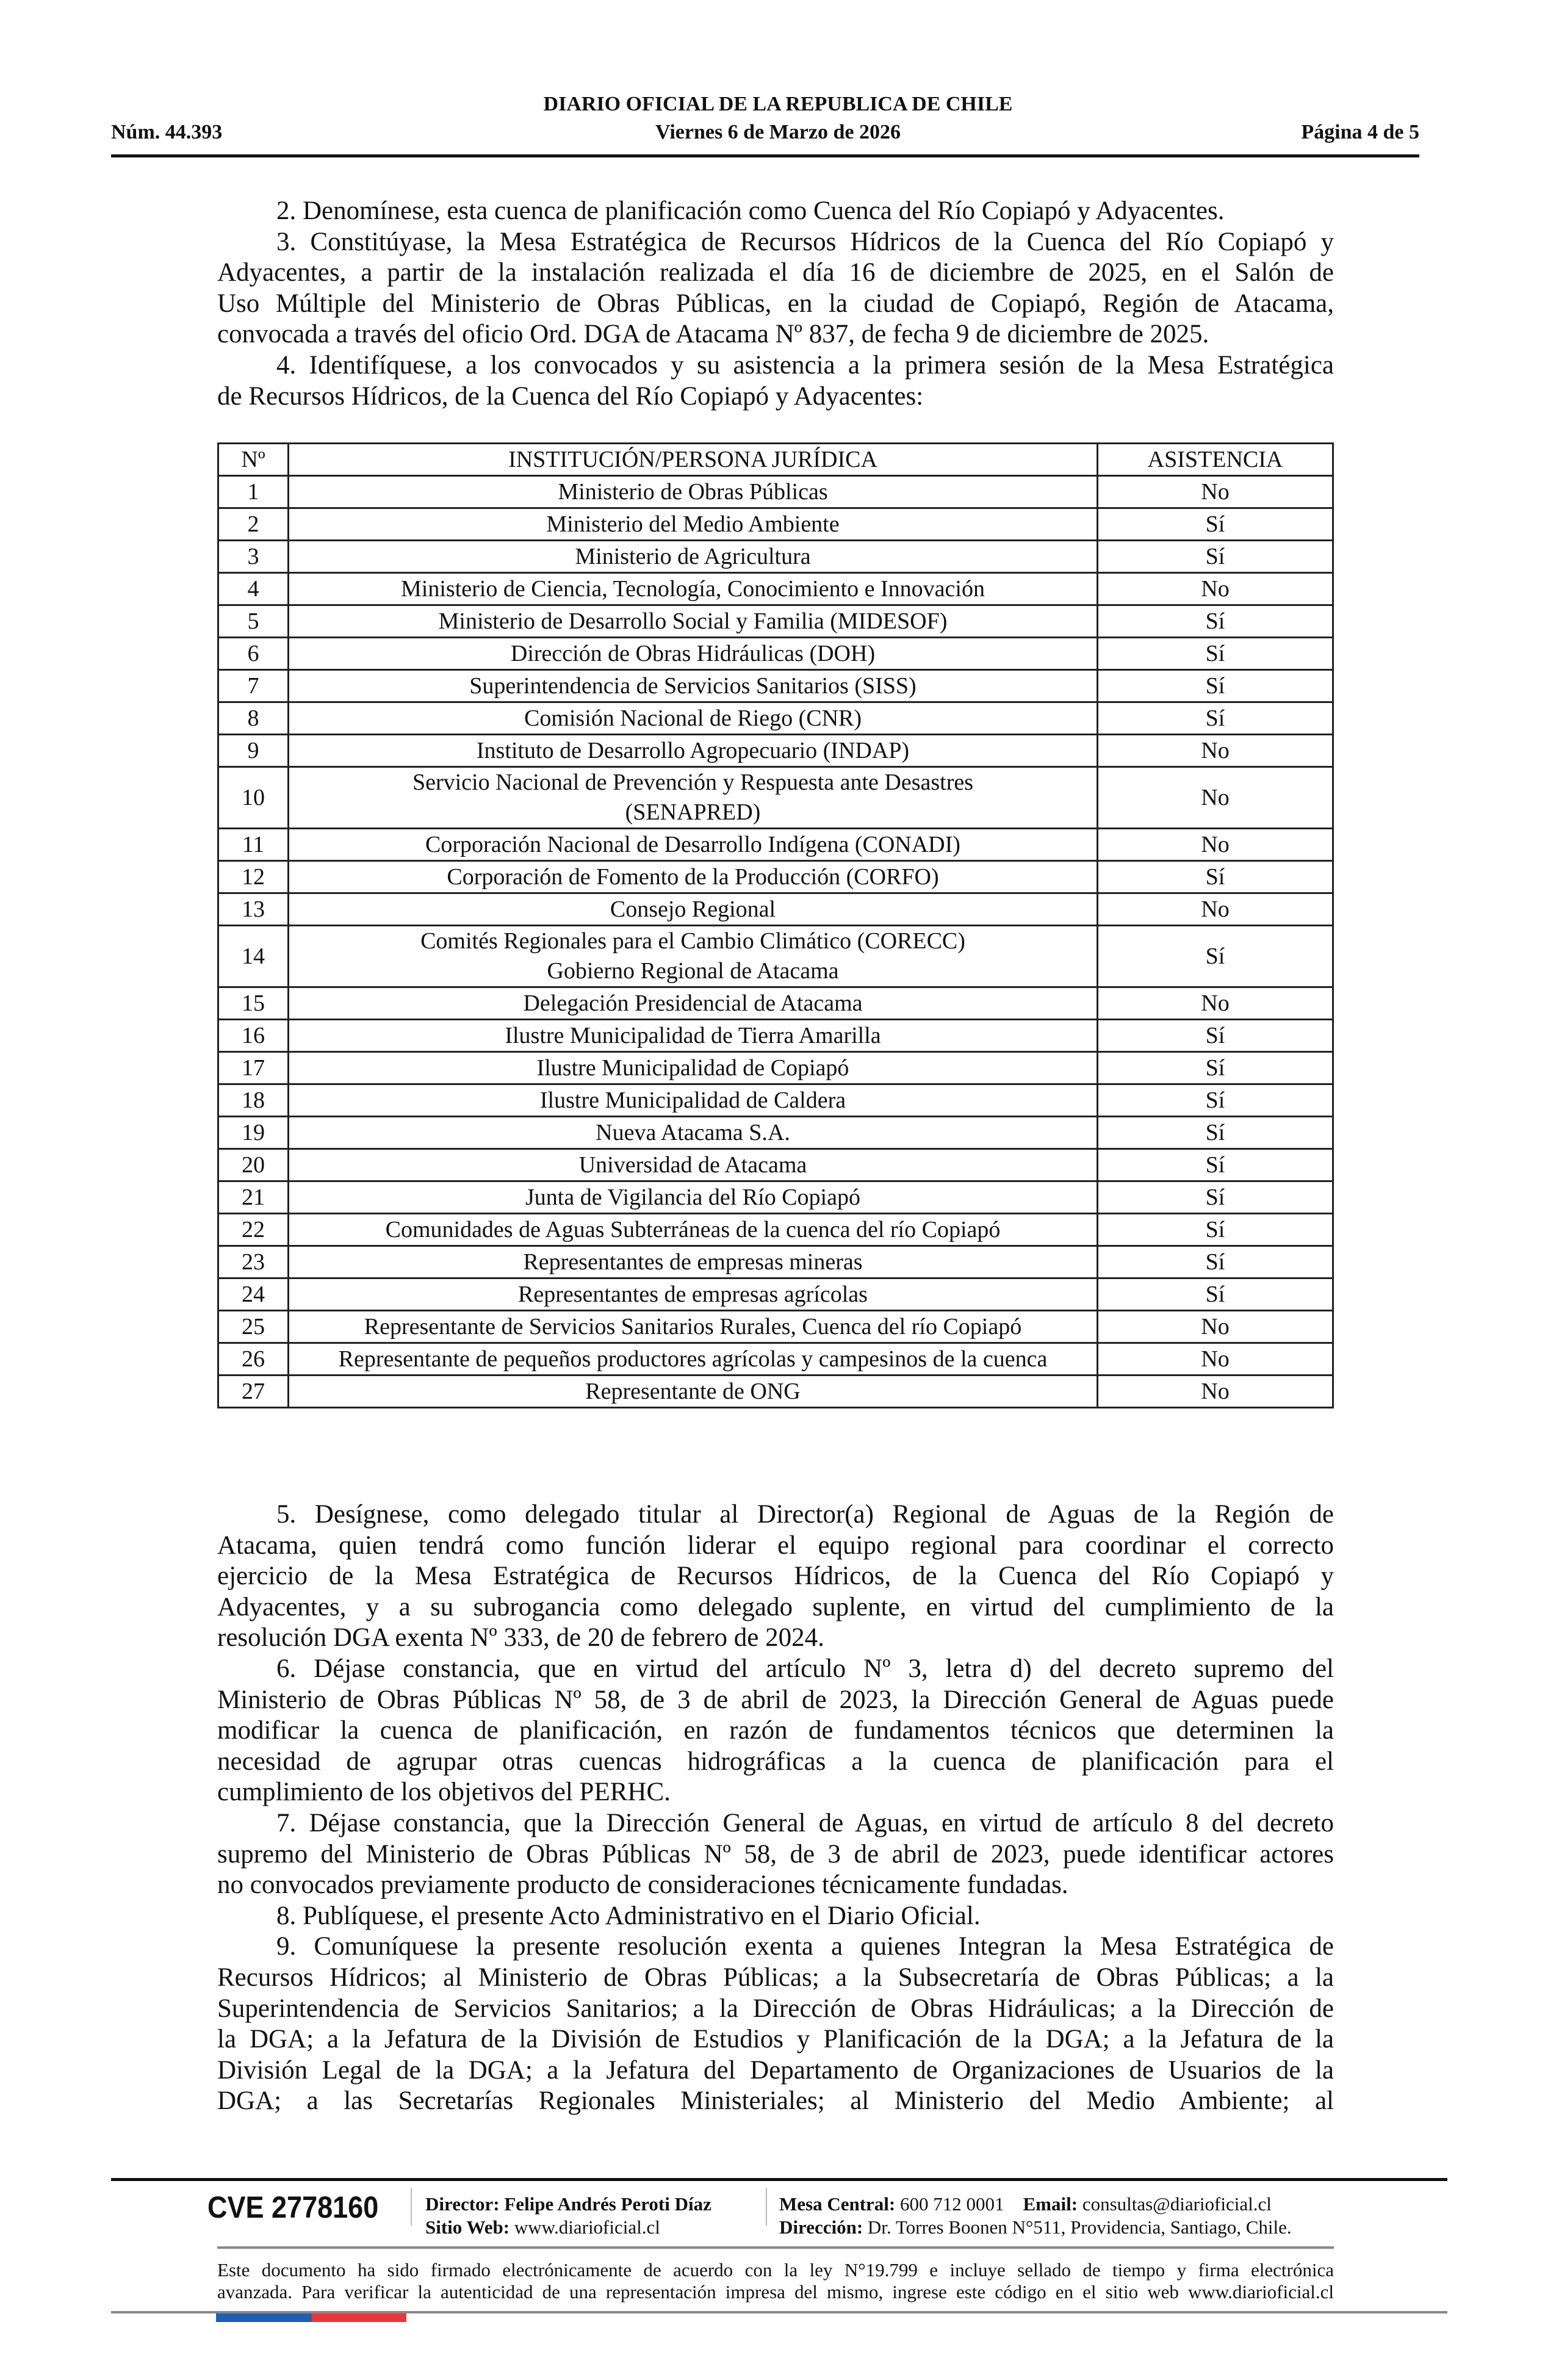 The height and width of the screenshot is (2380, 1556). I want to click on row-institution: Ministerio de Agricultura, so click(692, 556).